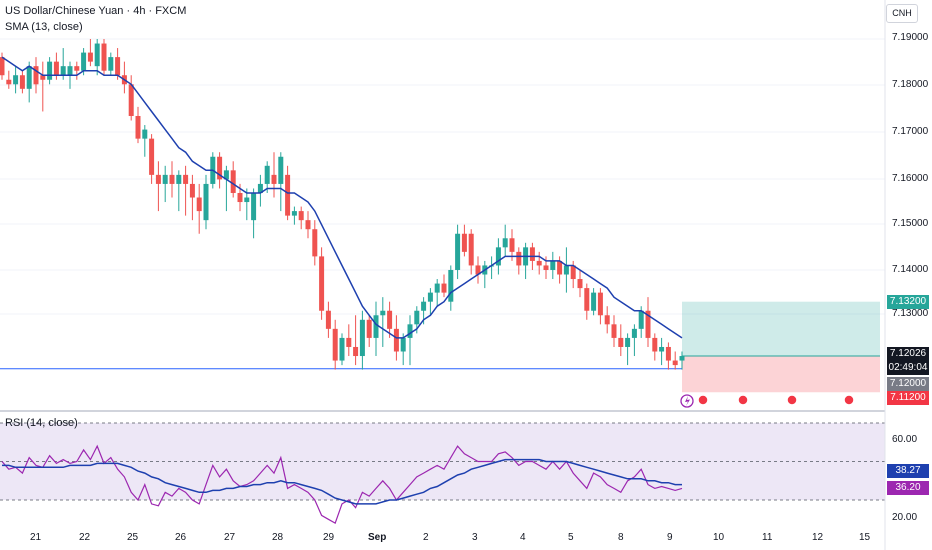  Describe the element at coordinates (908, 398) in the screenshot. I see `stop-loss-price-badge: 7.11200` at that location.